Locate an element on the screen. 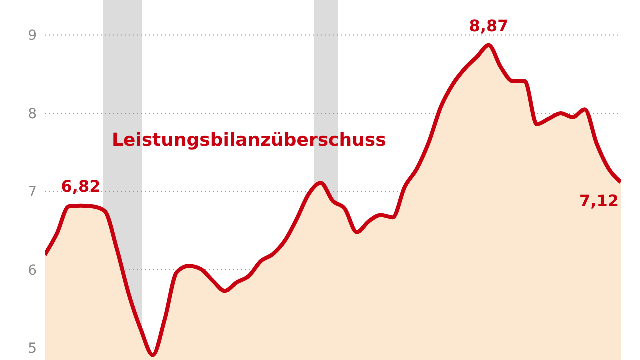 The height and width of the screenshot is (360, 640). data-label: 7,12 is located at coordinates (599, 200).